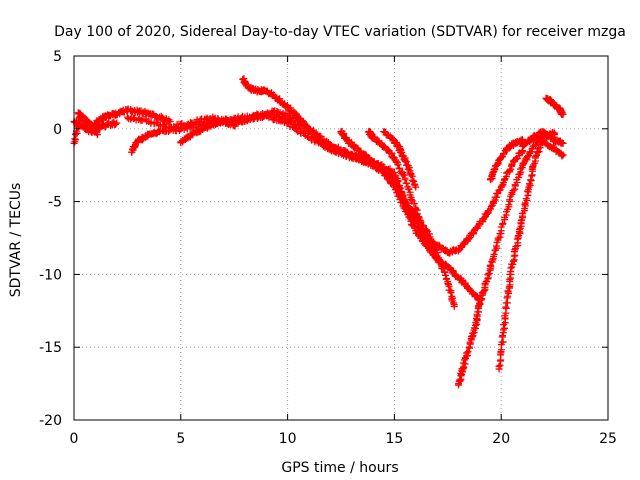 Image resolution: width=640 pixels, height=480 pixels. I want to click on x-tick-label: 20, so click(501, 439).